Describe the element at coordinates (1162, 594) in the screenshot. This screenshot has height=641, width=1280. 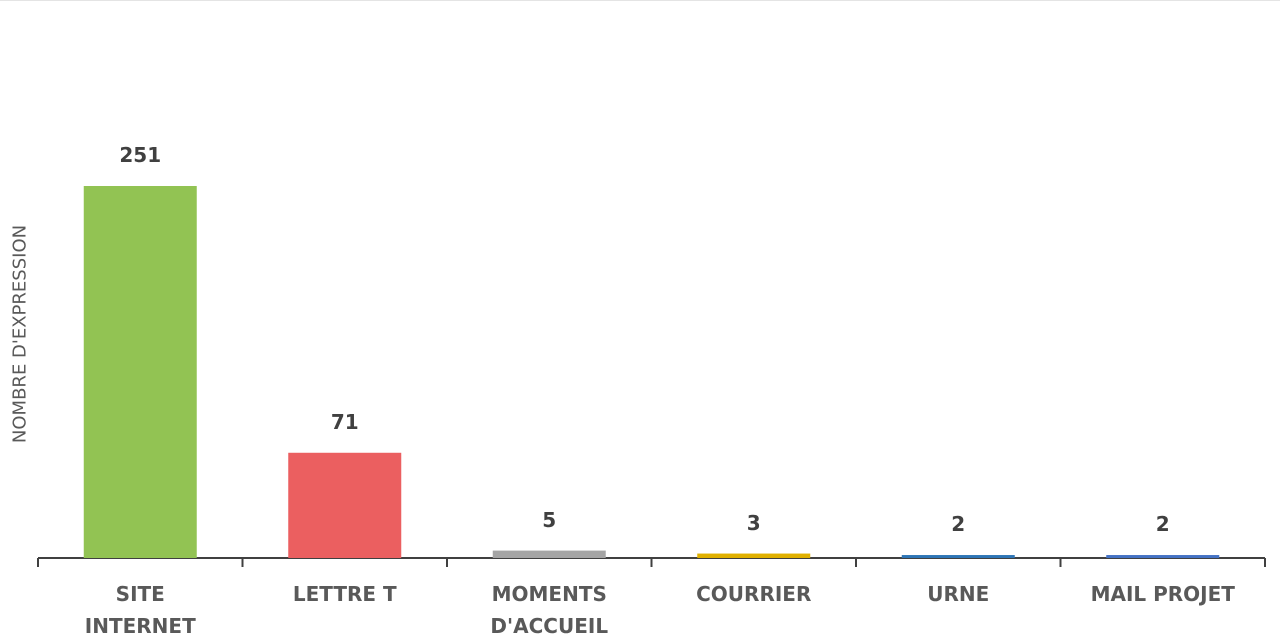
I see `x-tick-label: MAIL PROJET` at that location.